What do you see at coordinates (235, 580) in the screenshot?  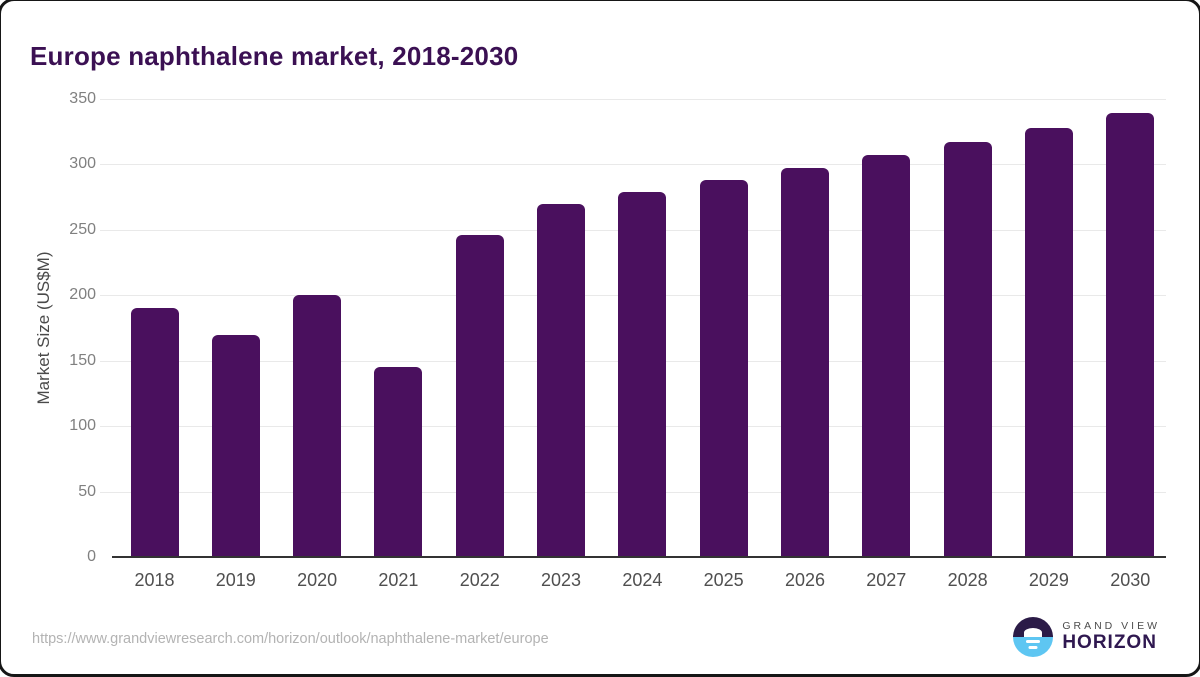 I see `x-tick-label: 2019` at bounding box center [235, 580].